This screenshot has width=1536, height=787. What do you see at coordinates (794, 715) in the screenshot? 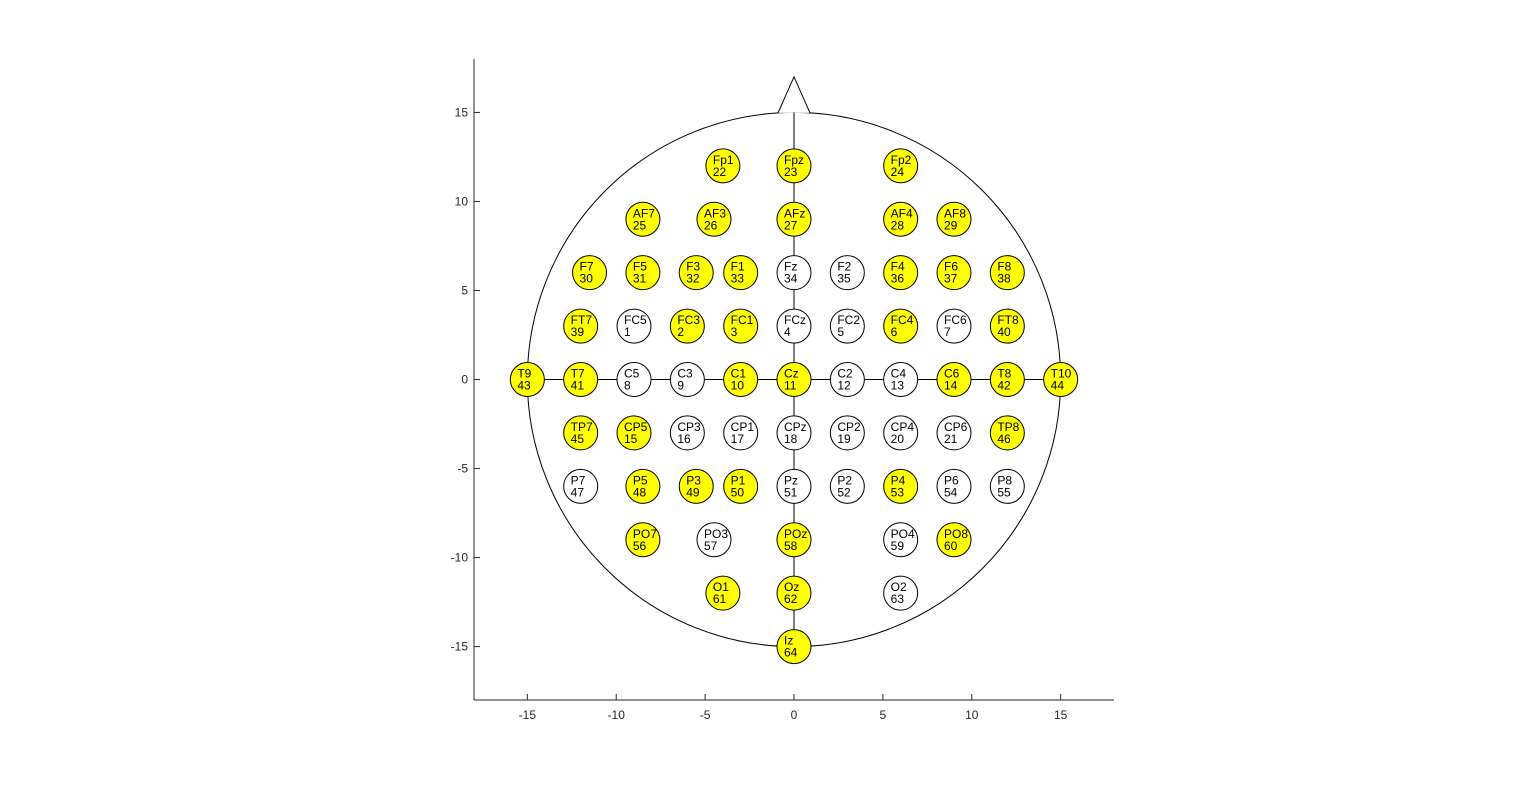
I see `x-tick-label: 0` at bounding box center [794, 715].